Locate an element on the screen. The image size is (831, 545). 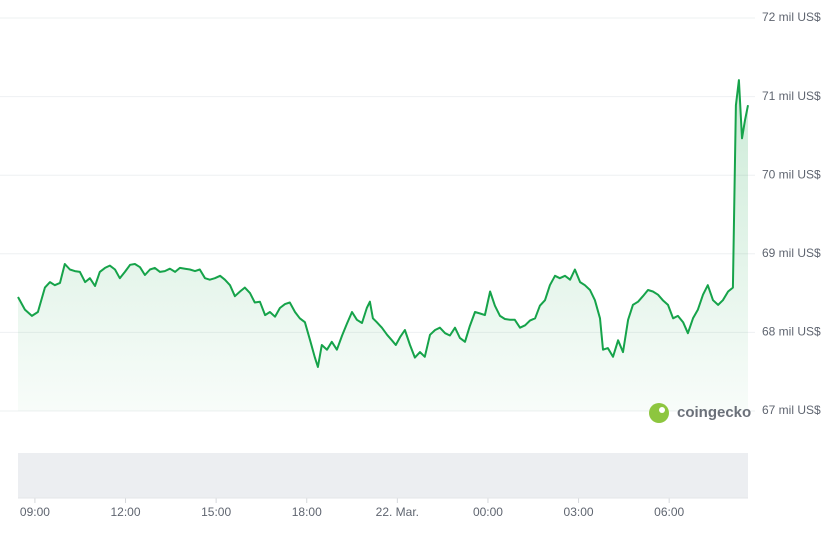
y-tick-label: 70 mil US$ is located at coordinates (791, 174).